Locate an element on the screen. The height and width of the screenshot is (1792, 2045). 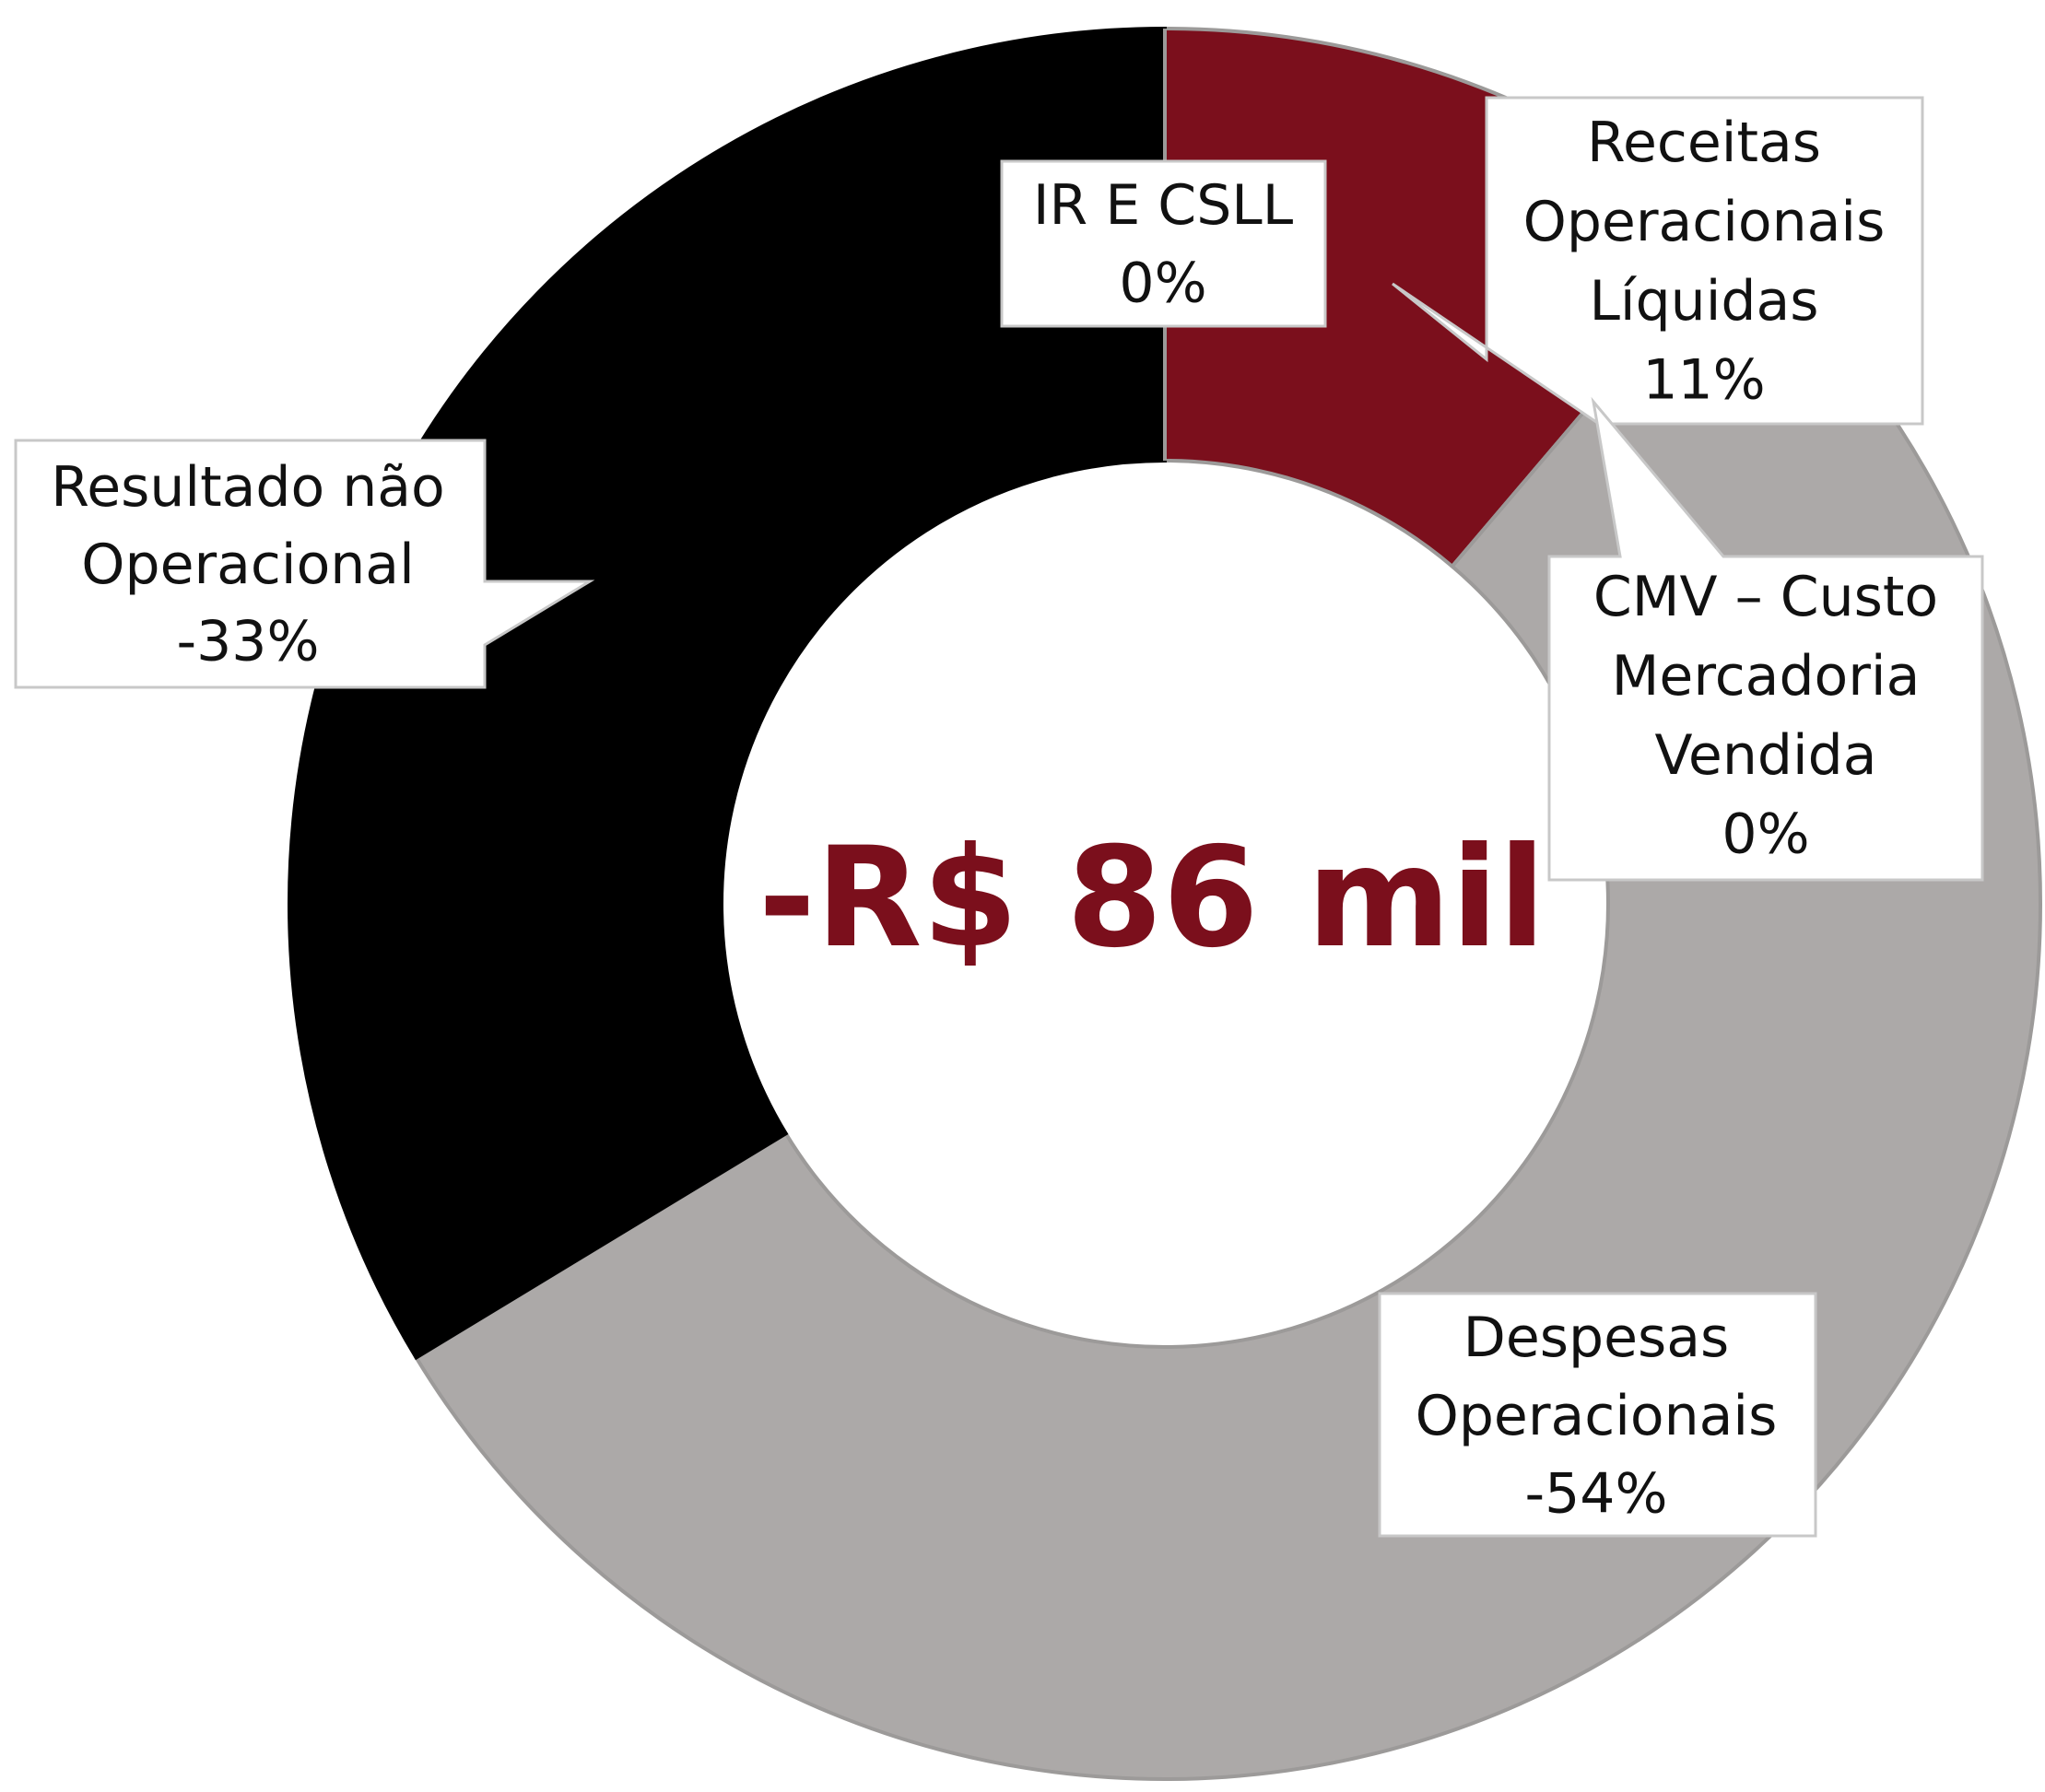
value-label: -54% is located at coordinates (1595, 1494).